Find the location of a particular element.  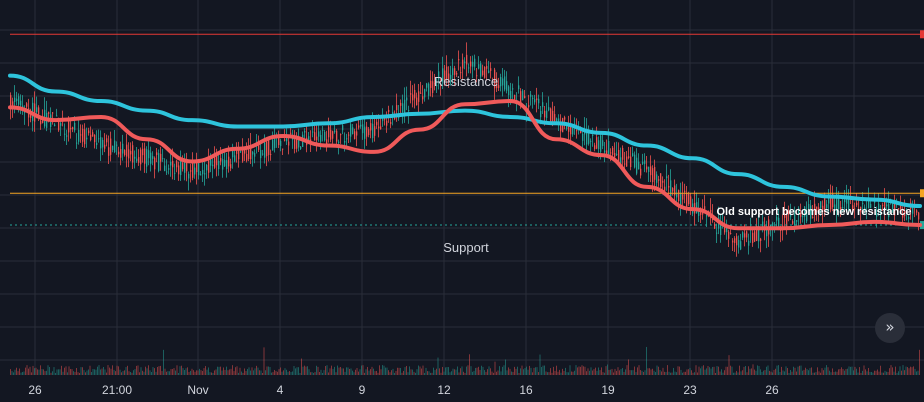

resistance-annotation: Resistance is located at coordinates (466, 81).